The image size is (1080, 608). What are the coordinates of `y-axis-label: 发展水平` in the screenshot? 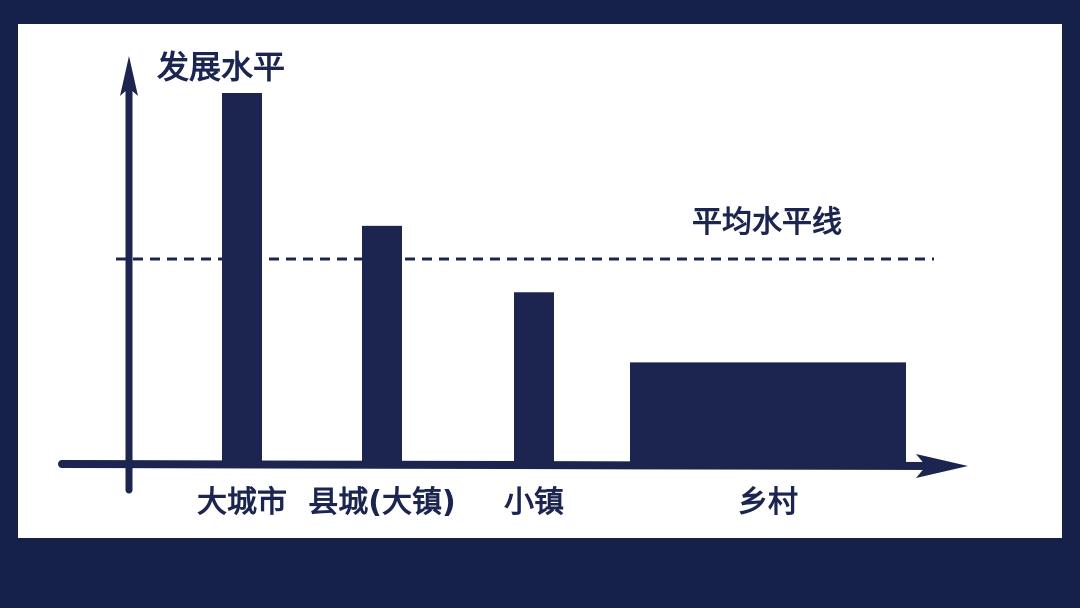 It's located at (221, 67).